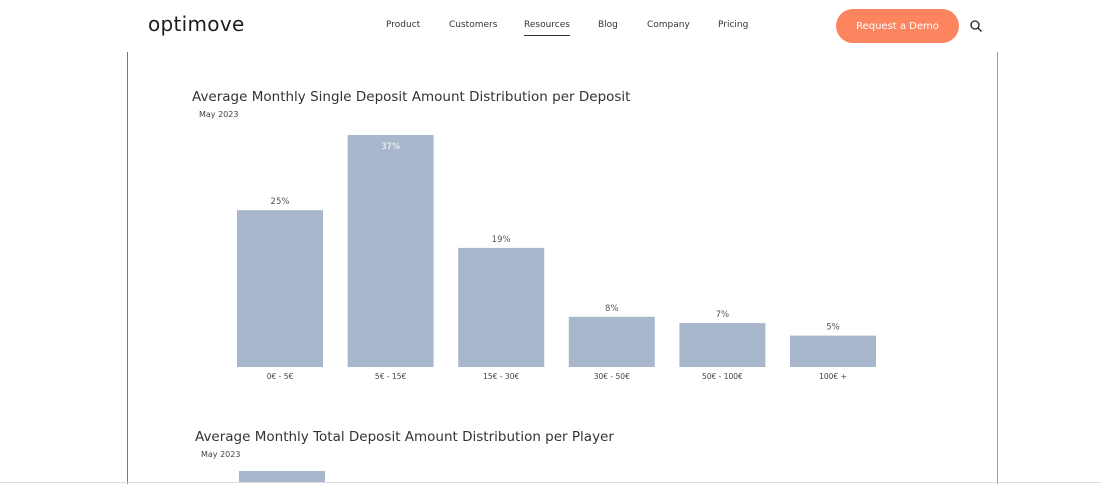  What do you see at coordinates (612, 309) in the screenshot?
I see `chart-1-value-label-3: 8%` at bounding box center [612, 309].